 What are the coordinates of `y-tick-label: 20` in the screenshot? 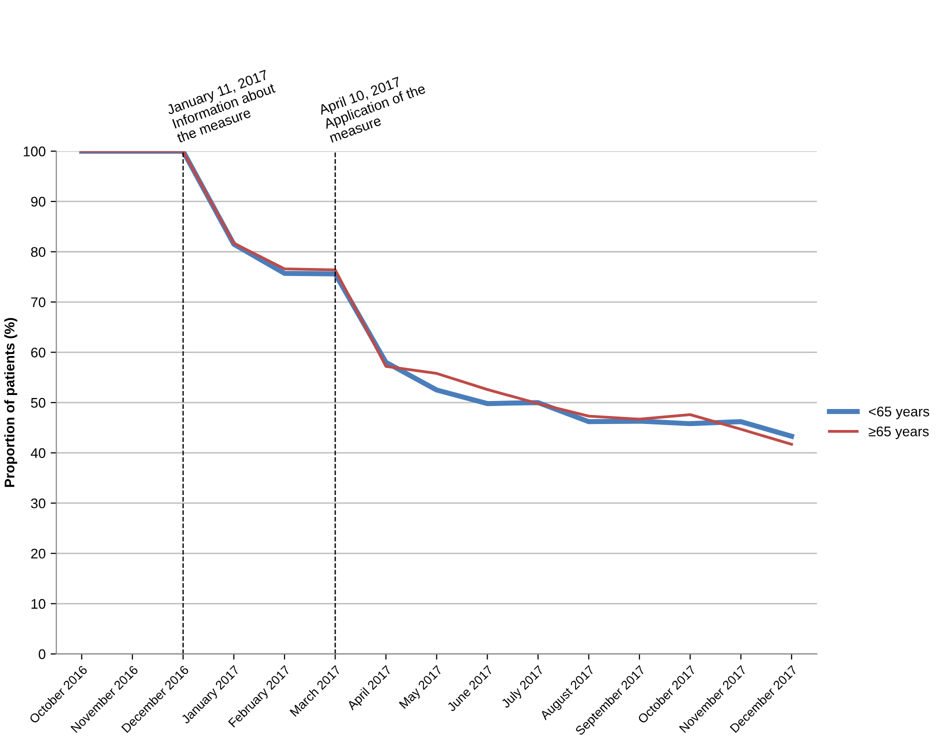 It's located at (38, 553).